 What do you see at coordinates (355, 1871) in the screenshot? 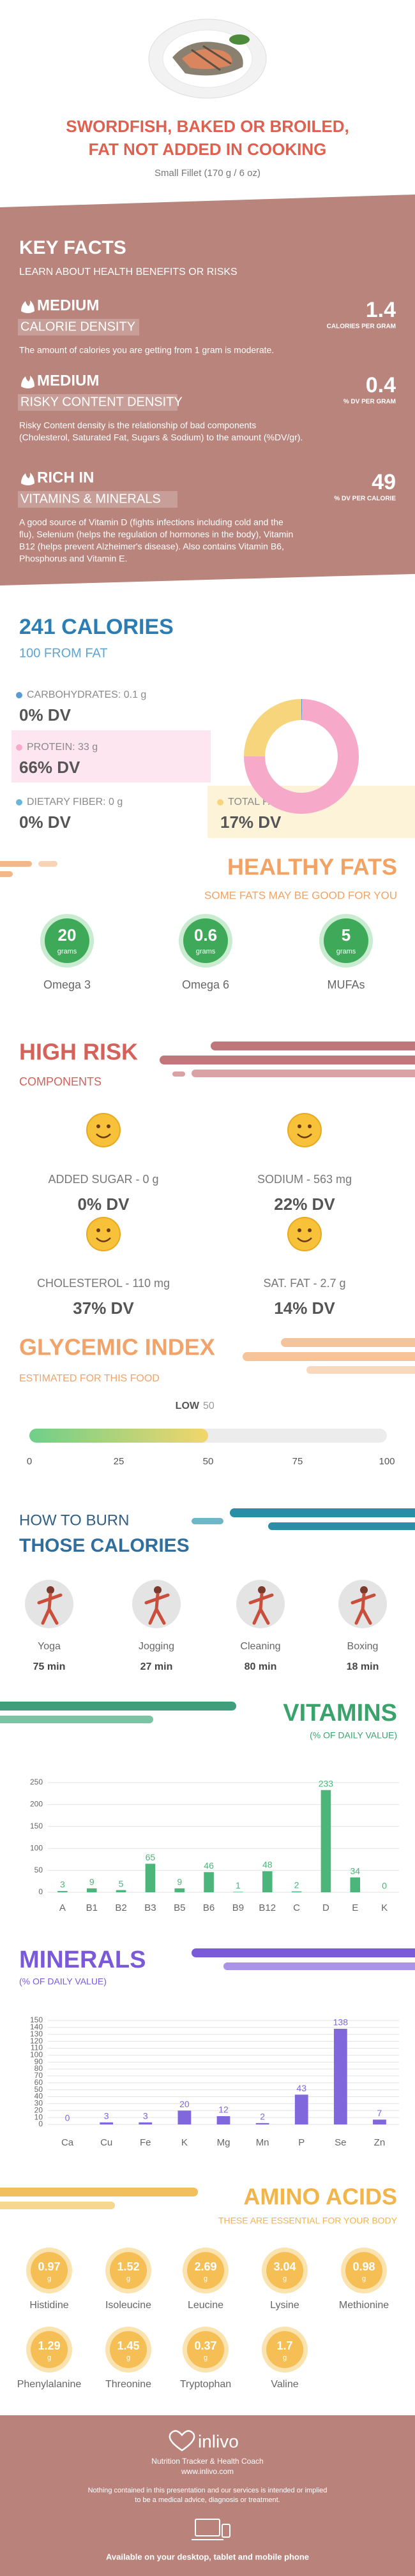
I see `value-label: 34` at bounding box center [355, 1871].